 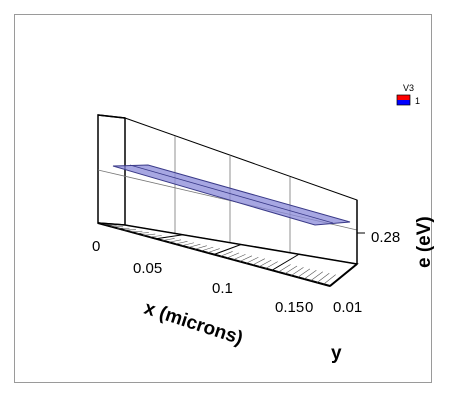 I want to click on y-tick-label-1: 0.01, so click(x=347, y=307).